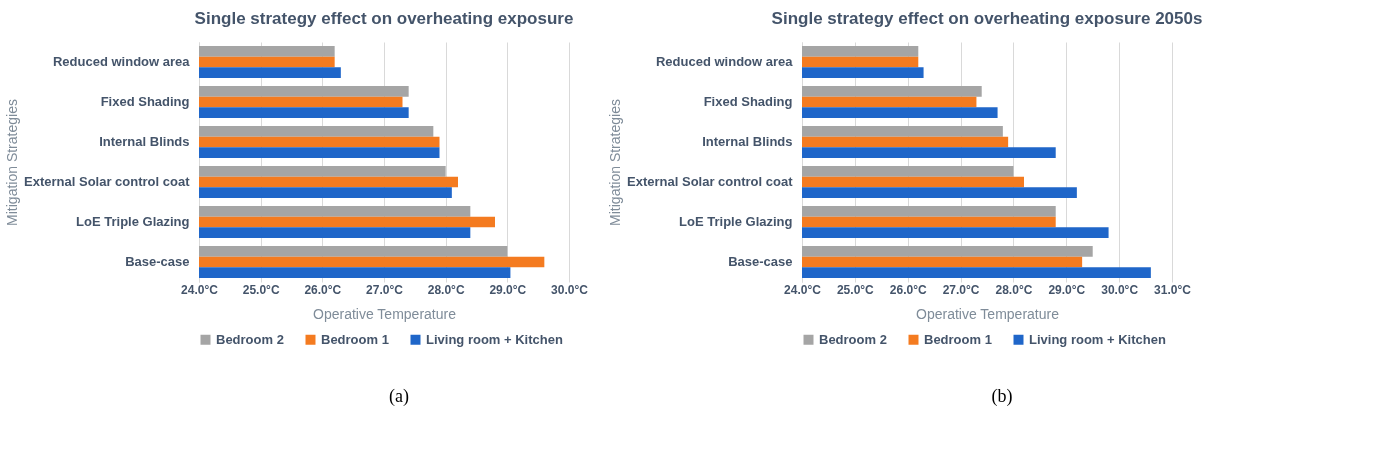 This screenshot has height=464, width=1389. I want to click on chart-title: Single strategy effect on overheating exposure 2050s, so click(987, 18).